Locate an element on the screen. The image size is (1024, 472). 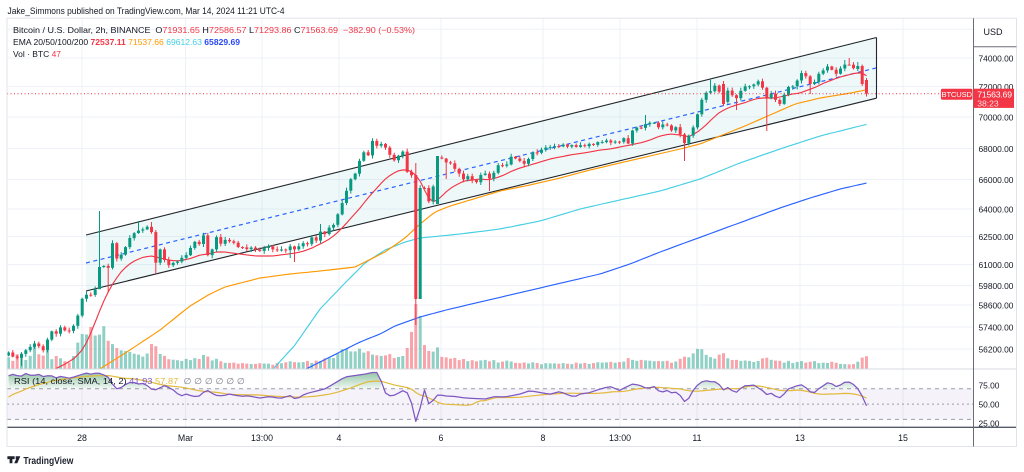
svg-text: BTCUSD is located at coordinates (957, 94).